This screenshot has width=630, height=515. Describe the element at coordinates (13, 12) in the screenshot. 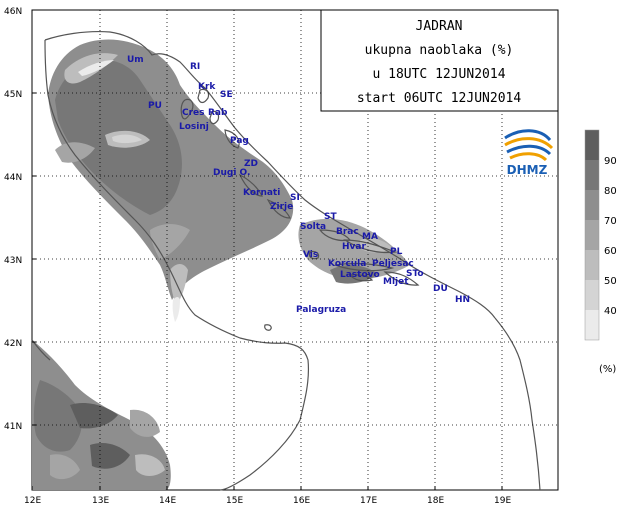

I see `lat-label: 46N` at that location.